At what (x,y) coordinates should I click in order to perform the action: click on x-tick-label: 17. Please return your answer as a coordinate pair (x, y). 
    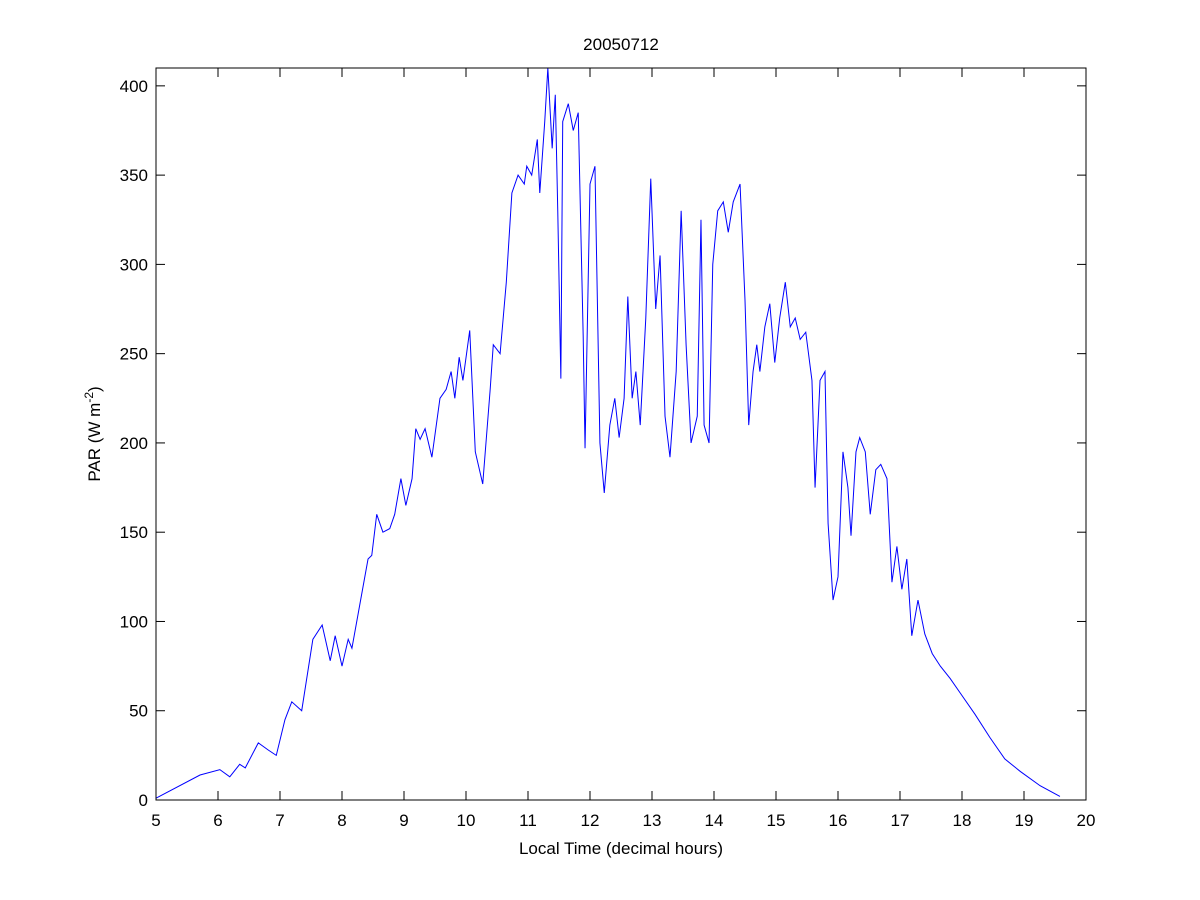
    Looking at the image, I should click on (900, 820).